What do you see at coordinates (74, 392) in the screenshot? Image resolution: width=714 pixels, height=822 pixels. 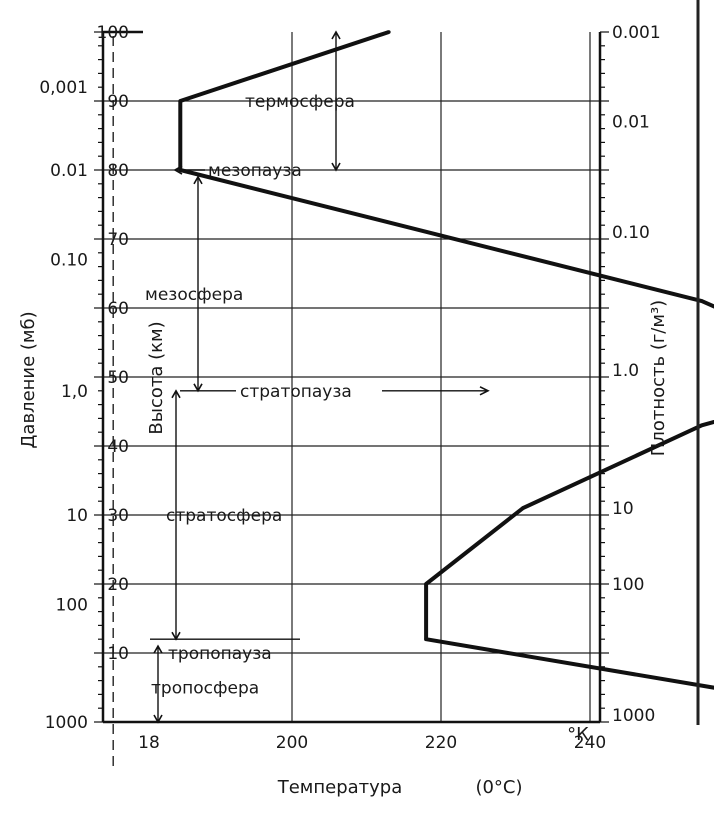 I see `pressure-tick-label-3: 1,0` at bounding box center [74, 392].